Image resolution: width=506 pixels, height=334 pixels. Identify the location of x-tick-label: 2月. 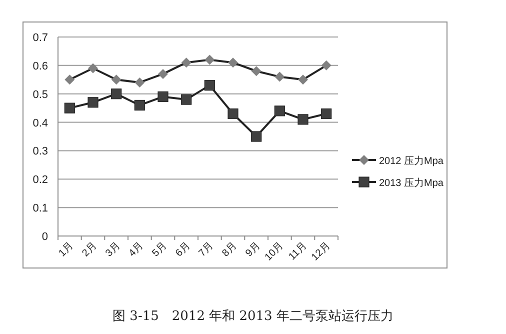
(90, 250).